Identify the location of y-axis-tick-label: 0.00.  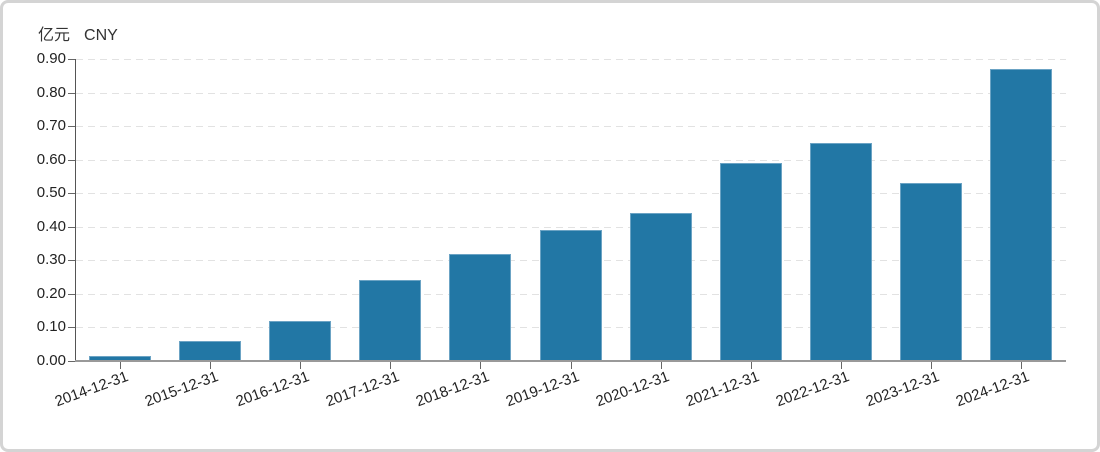
(51, 360).